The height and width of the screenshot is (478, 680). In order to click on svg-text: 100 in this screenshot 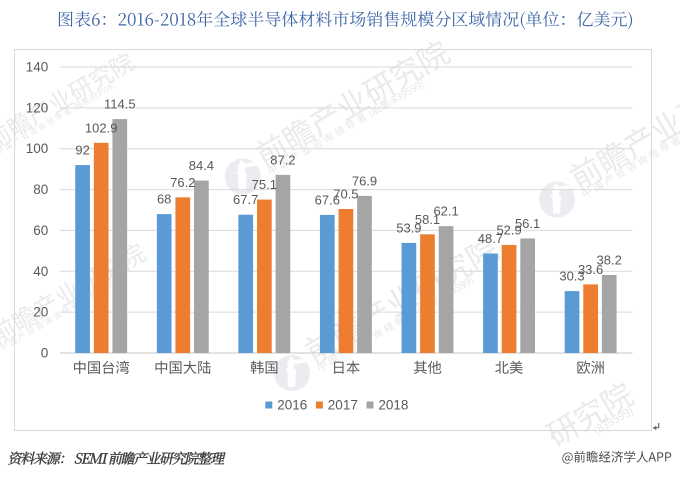, I will do `click(37, 148)`.